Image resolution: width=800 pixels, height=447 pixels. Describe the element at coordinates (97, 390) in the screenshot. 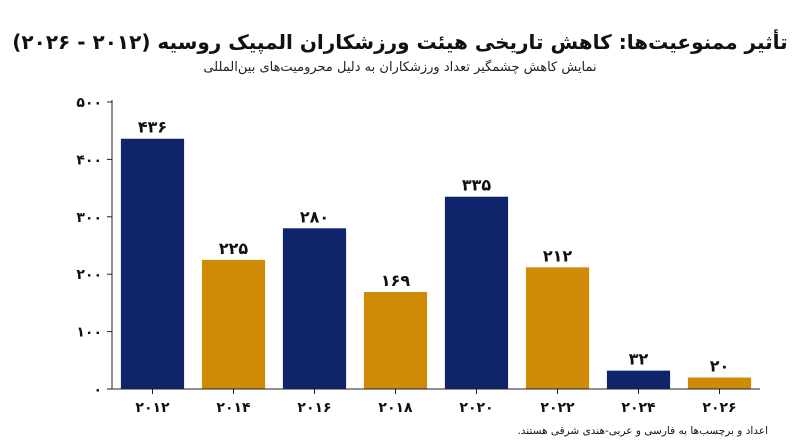

I see `y-tick-label: ۰` at that location.